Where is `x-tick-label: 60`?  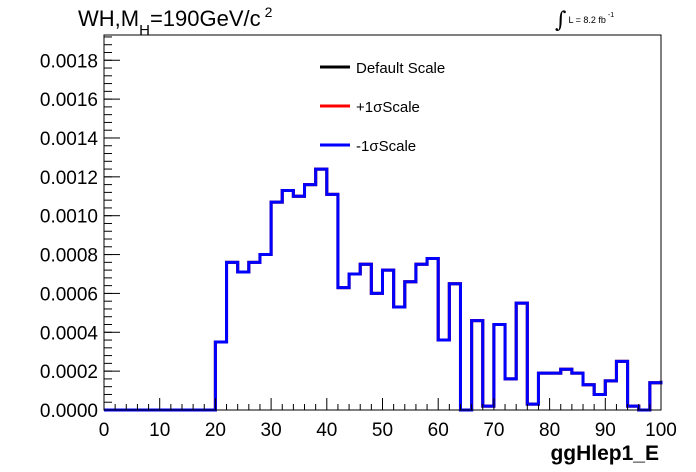
x-tick-label: 60 is located at coordinates (438, 430).